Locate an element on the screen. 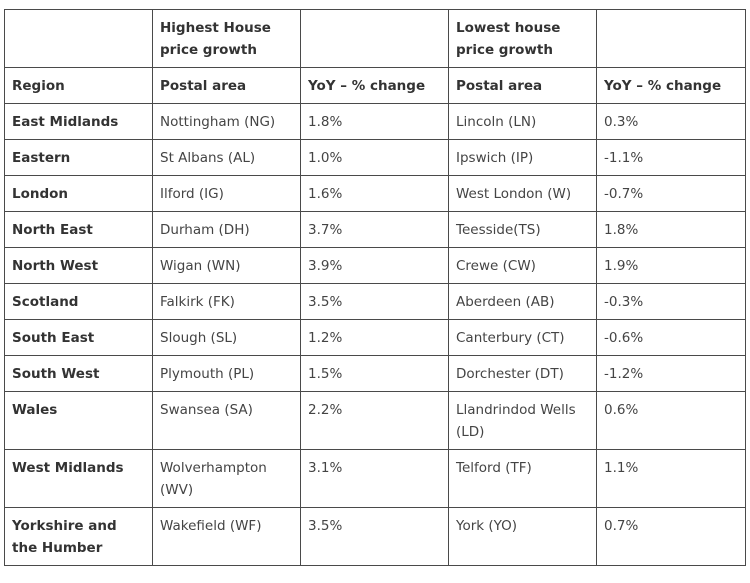  highest-change-cell: 1.2% is located at coordinates (374, 337).